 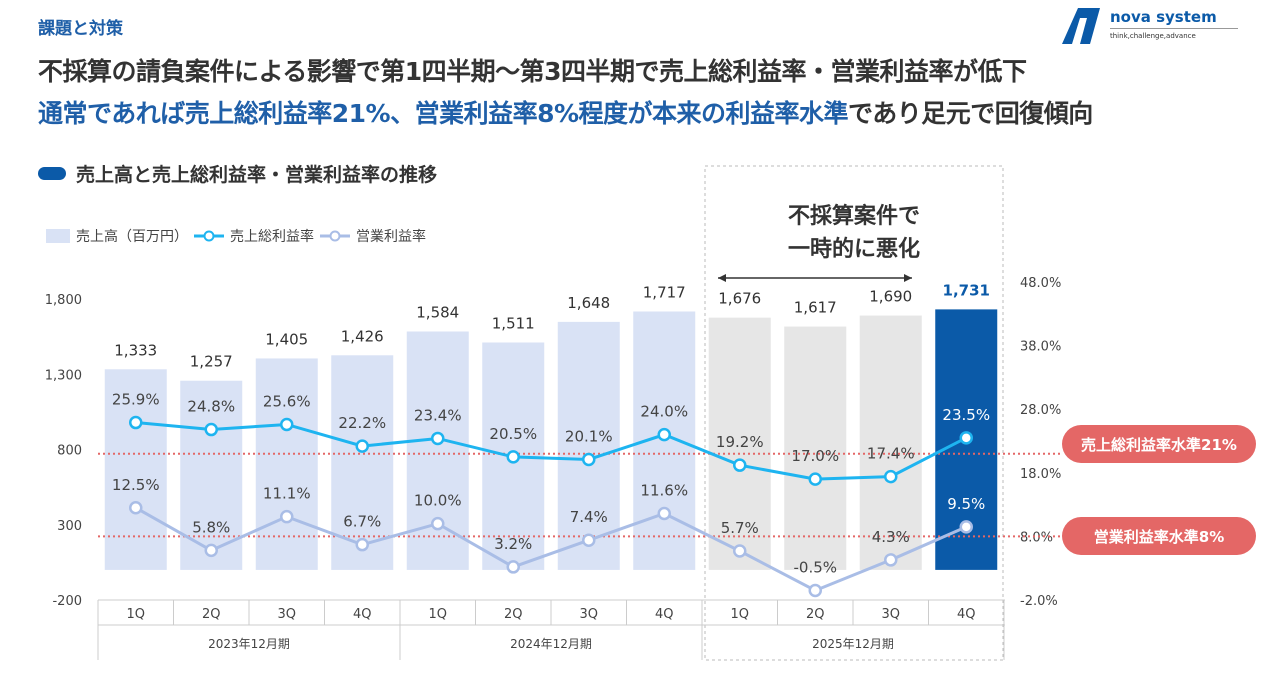 I want to click on chart-heading: 売上高と売上総利益率・営業利益率の推移, so click(x=237, y=173).